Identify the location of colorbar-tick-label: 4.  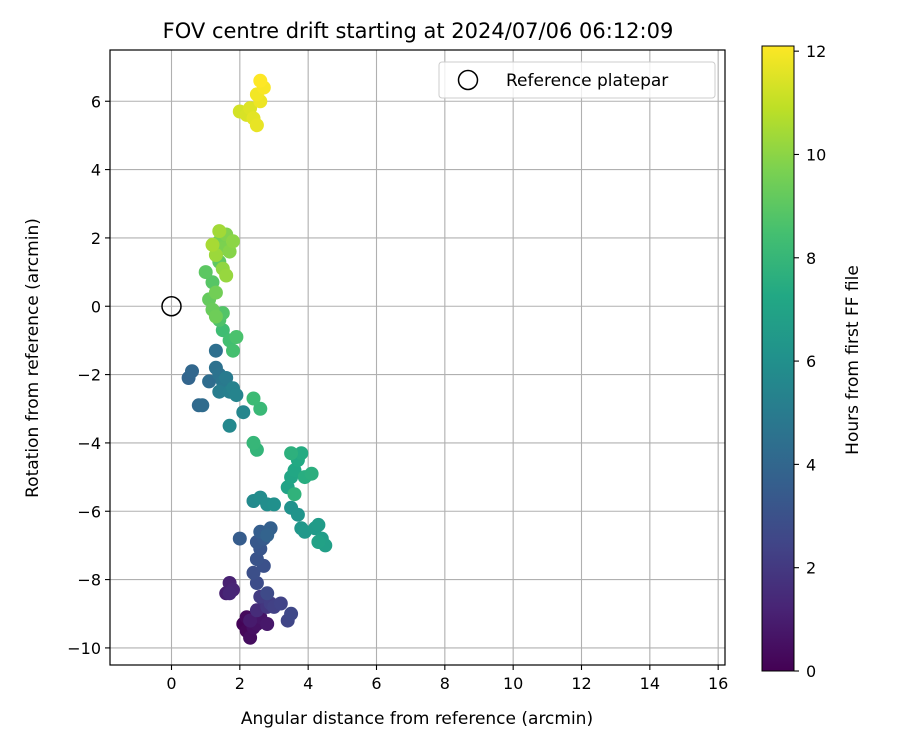
(811, 464).